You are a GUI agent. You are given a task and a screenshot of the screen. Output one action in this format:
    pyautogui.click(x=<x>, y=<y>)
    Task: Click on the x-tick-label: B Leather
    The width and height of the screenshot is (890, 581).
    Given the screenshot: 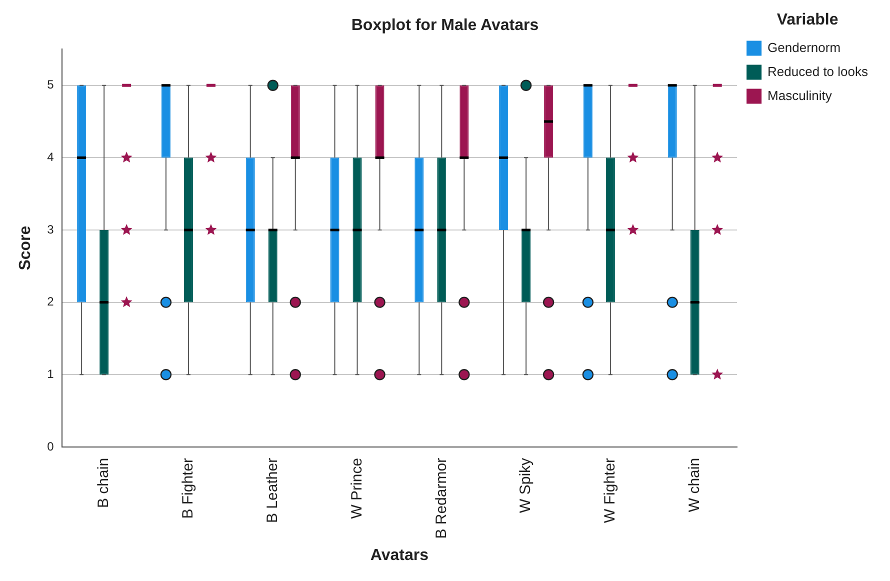 What is the action you would take?
    pyautogui.click(x=273, y=490)
    